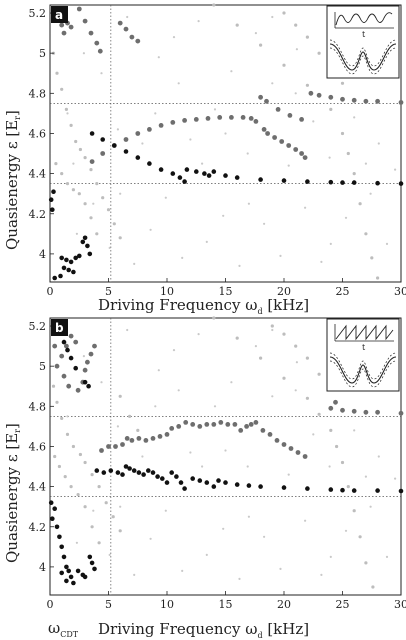  I want to click on y-tick-label-a-5: 5, so click(42, 53).